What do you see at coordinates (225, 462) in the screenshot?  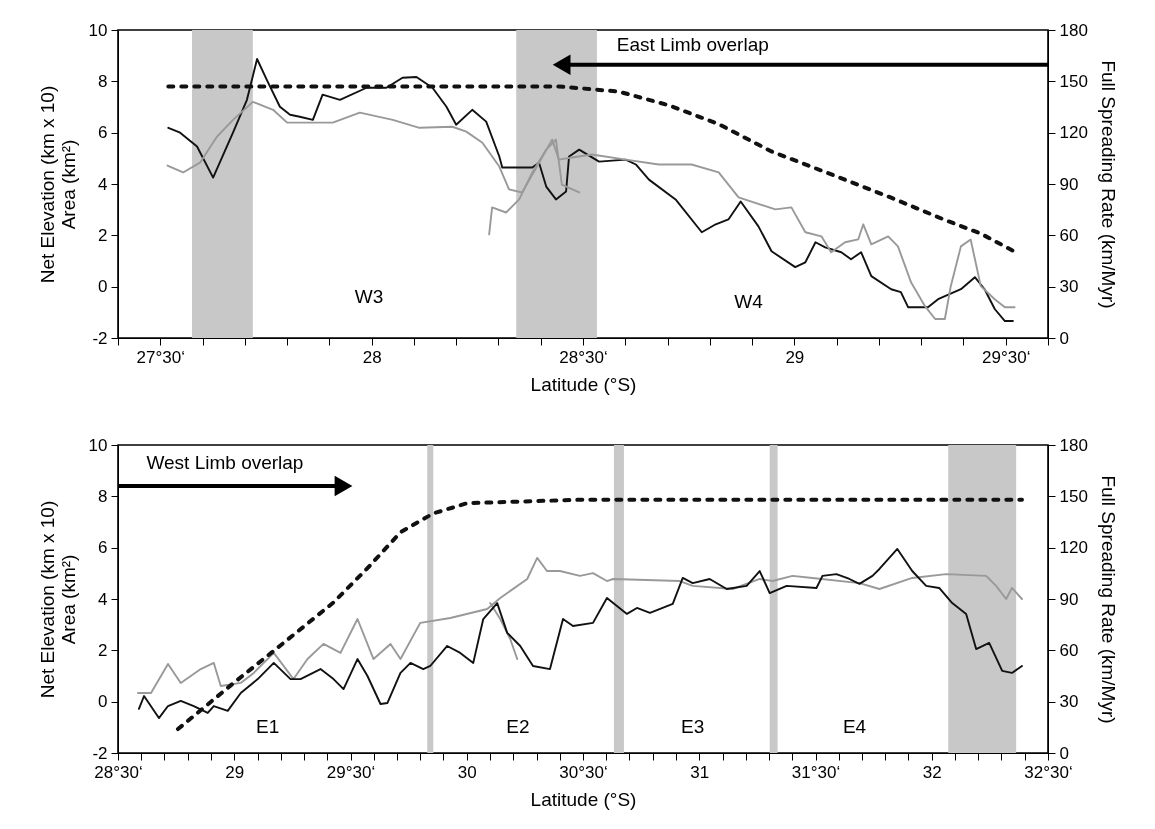 I see `annotation: West Limb overlap` at bounding box center [225, 462].